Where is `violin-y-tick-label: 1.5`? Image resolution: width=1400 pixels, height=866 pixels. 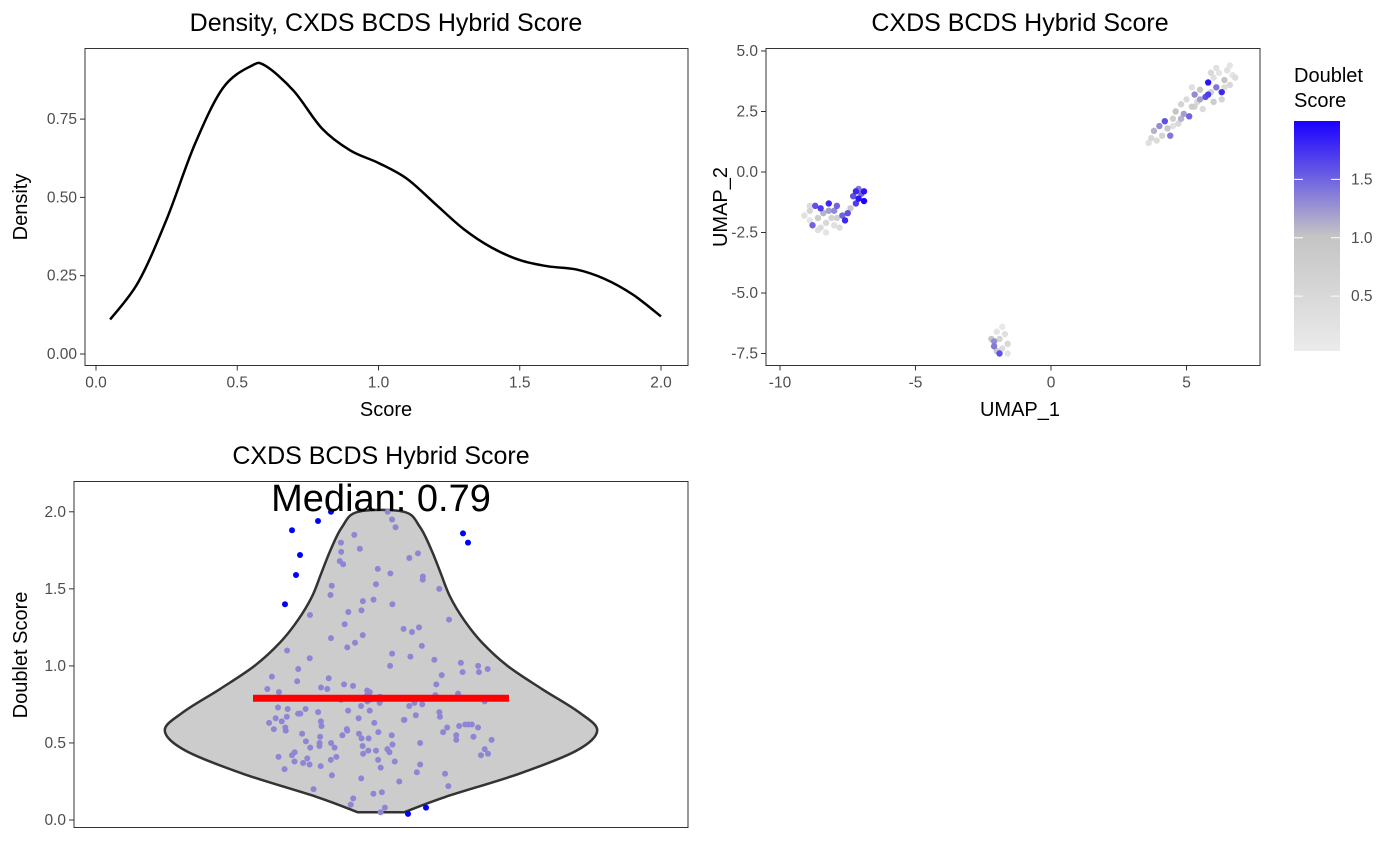 violin-y-tick-label: 1.5 is located at coordinates (55, 589).